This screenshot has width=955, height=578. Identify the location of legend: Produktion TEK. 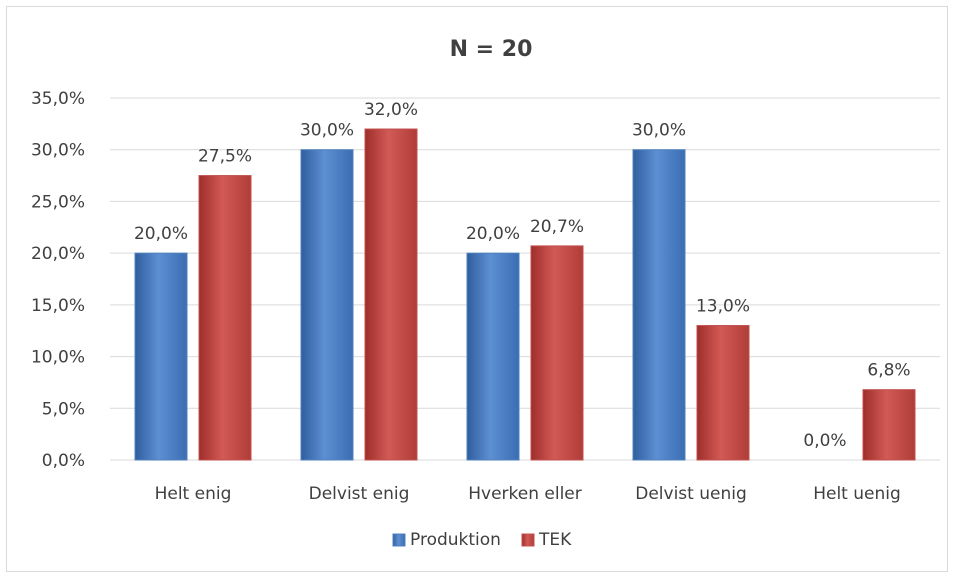
(482, 540).